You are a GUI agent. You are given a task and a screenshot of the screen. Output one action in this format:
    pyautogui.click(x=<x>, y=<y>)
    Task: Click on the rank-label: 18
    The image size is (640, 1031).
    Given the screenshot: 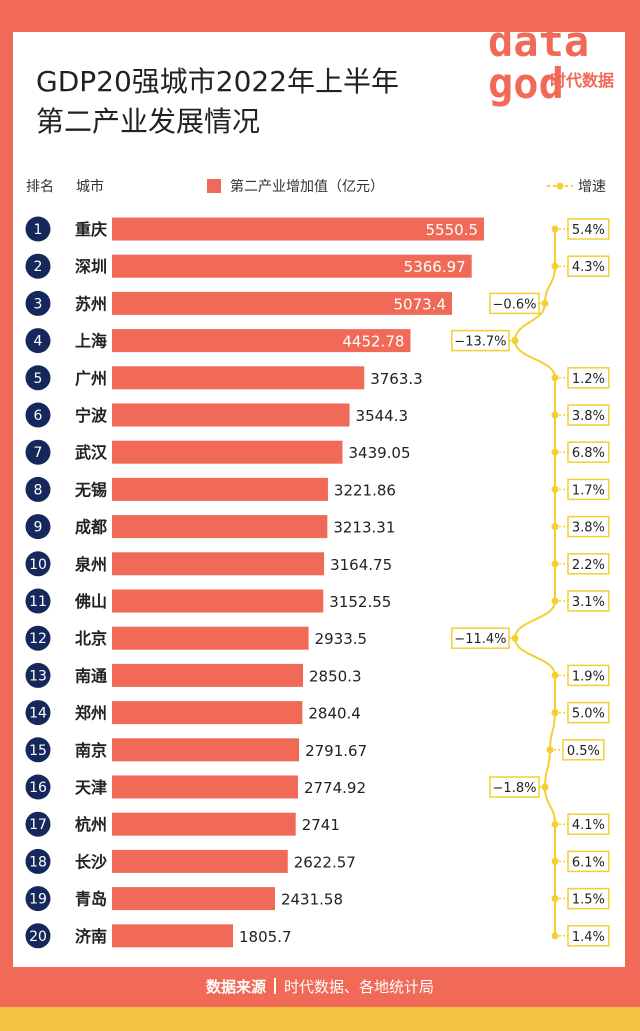 What is the action you would take?
    pyautogui.click(x=38, y=862)
    